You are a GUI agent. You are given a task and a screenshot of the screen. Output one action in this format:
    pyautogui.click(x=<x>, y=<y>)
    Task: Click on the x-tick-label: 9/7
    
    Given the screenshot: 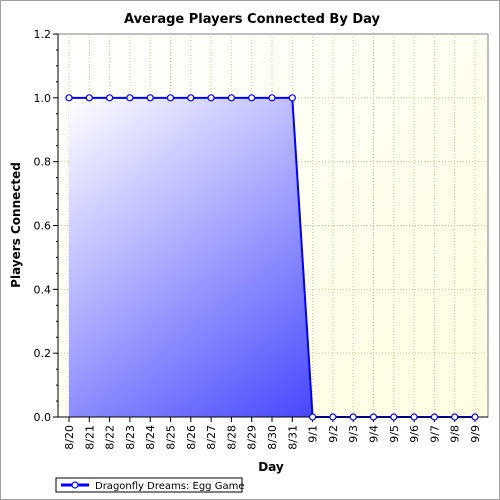 What is the action you would take?
    pyautogui.click(x=434, y=434)
    